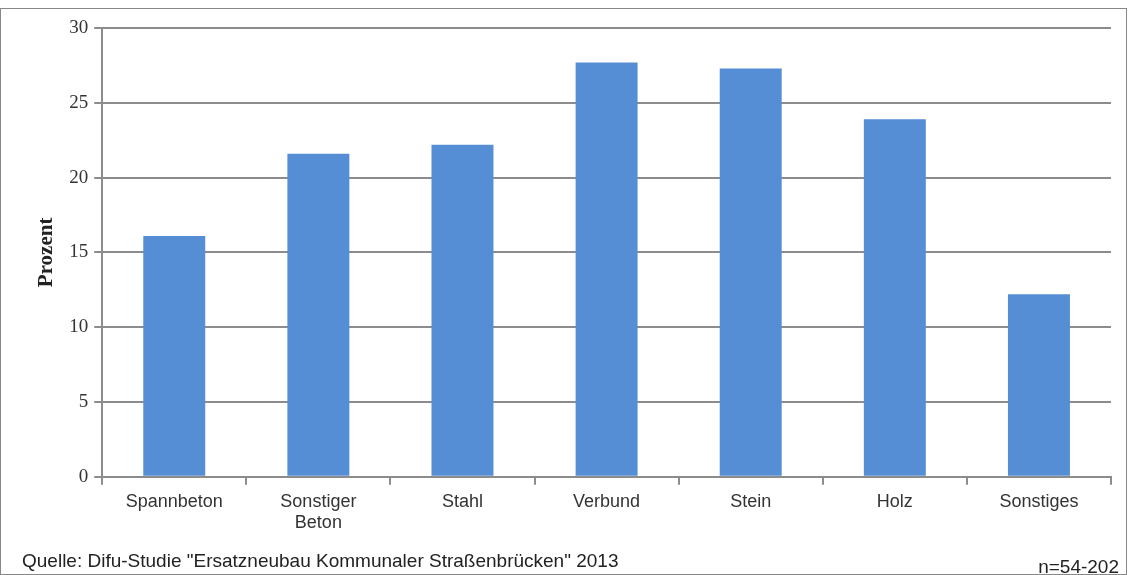  Describe the element at coordinates (79, 101) in the screenshot. I see `y-tick-label: 25` at that location.